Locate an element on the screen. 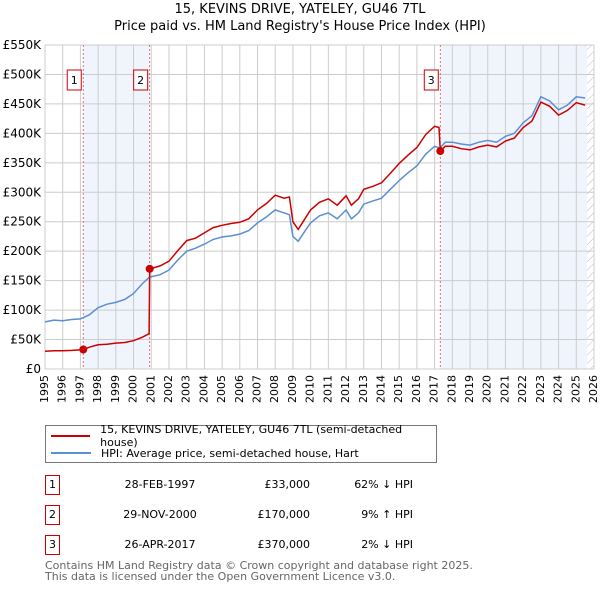 This screenshot has height=590, width=600. y-tick-label: £450K is located at coordinates (23, 104).